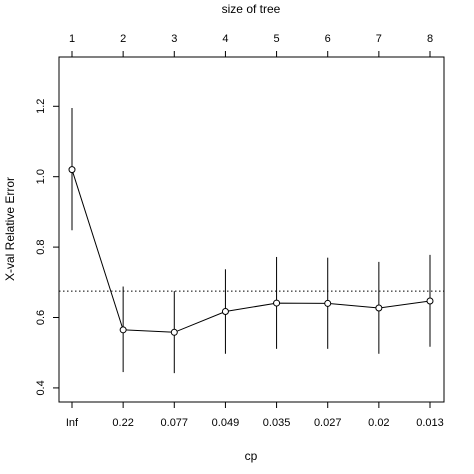 The image size is (474, 474). Describe the element at coordinates (277, 39) in the screenshot. I see `top-tick-label: 5` at that location.